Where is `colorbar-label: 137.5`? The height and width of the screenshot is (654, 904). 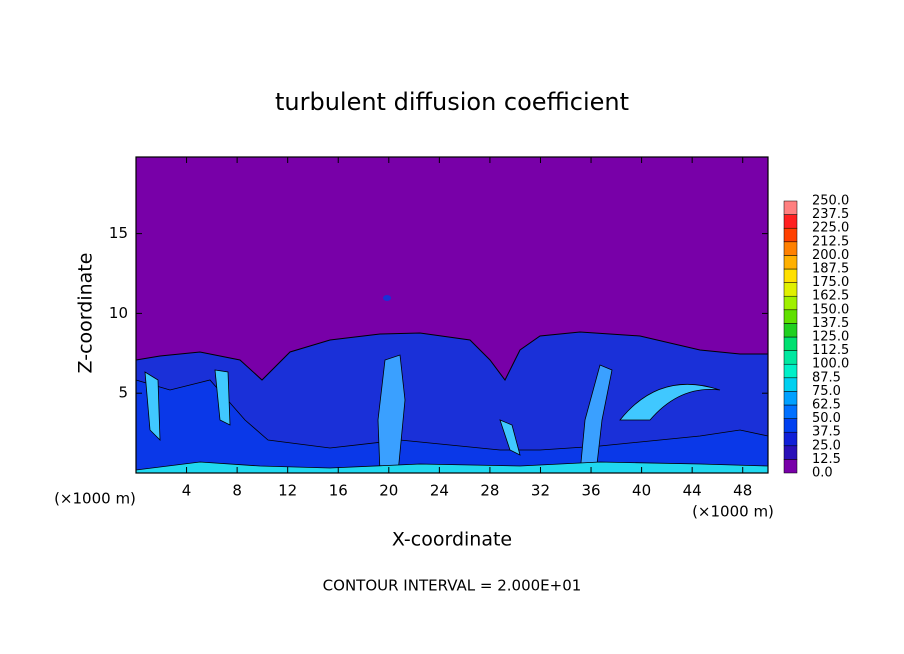 colorbar-label: 137.5 is located at coordinates (830, 323).